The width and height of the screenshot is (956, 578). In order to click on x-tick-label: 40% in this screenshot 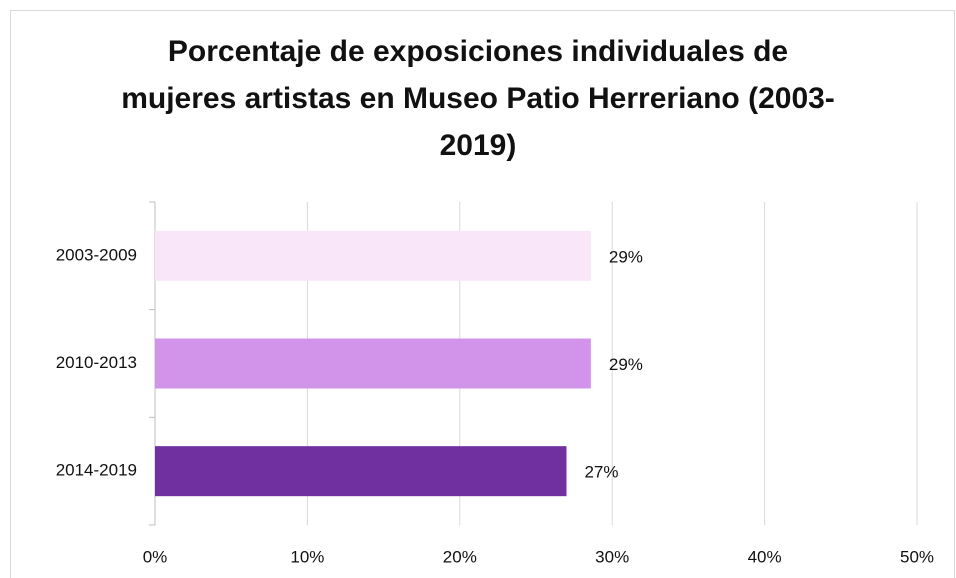, I will do `click(765, 556)`.